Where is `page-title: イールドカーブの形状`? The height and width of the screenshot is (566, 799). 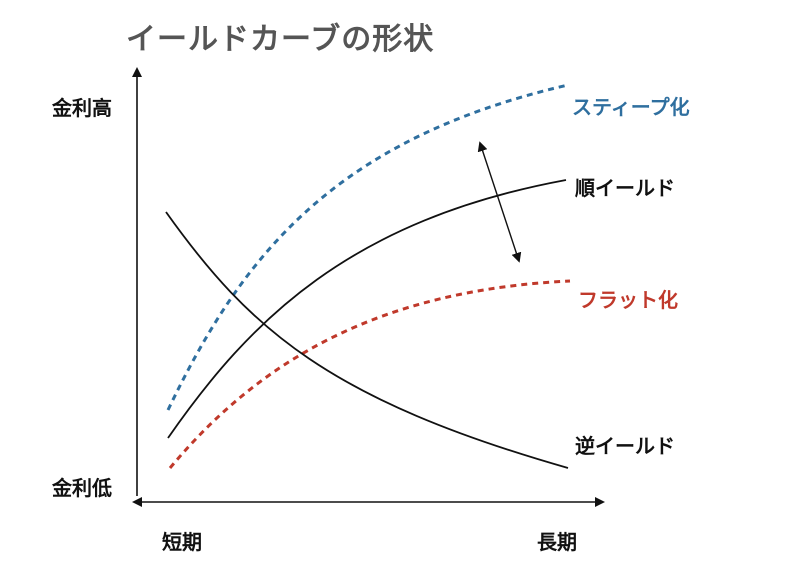
page-title: イールドカーブの形状 is located at coordinates (280, 39).